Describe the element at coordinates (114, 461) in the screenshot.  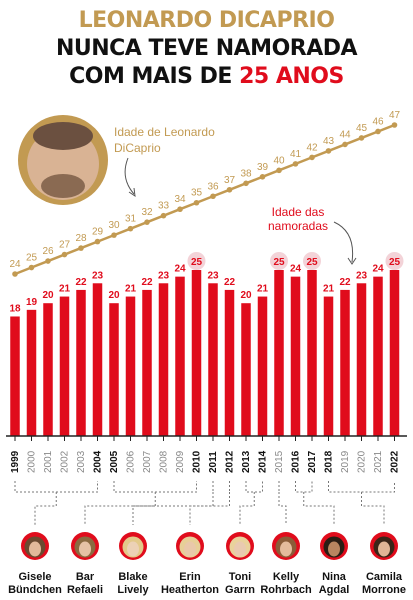
I see `x-tick-label: 2005` at that location.